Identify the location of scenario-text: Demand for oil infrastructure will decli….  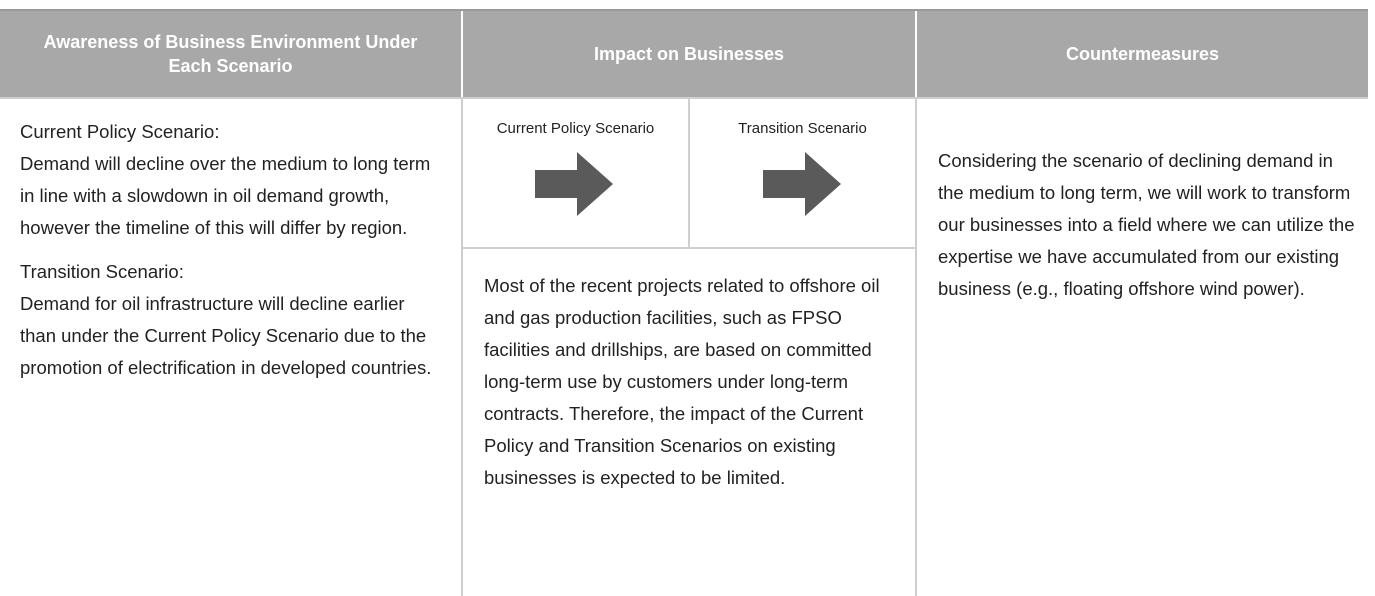
(226, 335).